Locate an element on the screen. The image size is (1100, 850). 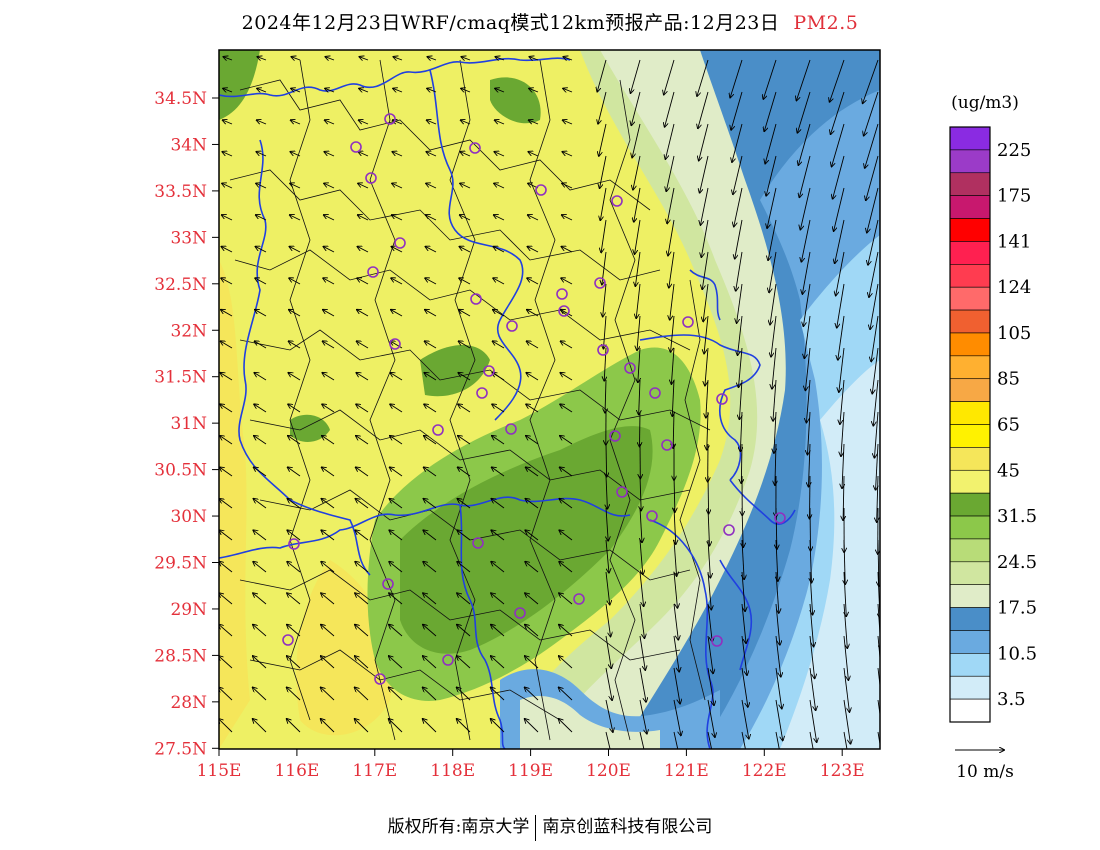
lon-tick-label: 117E is located at coordinates (374, 771).